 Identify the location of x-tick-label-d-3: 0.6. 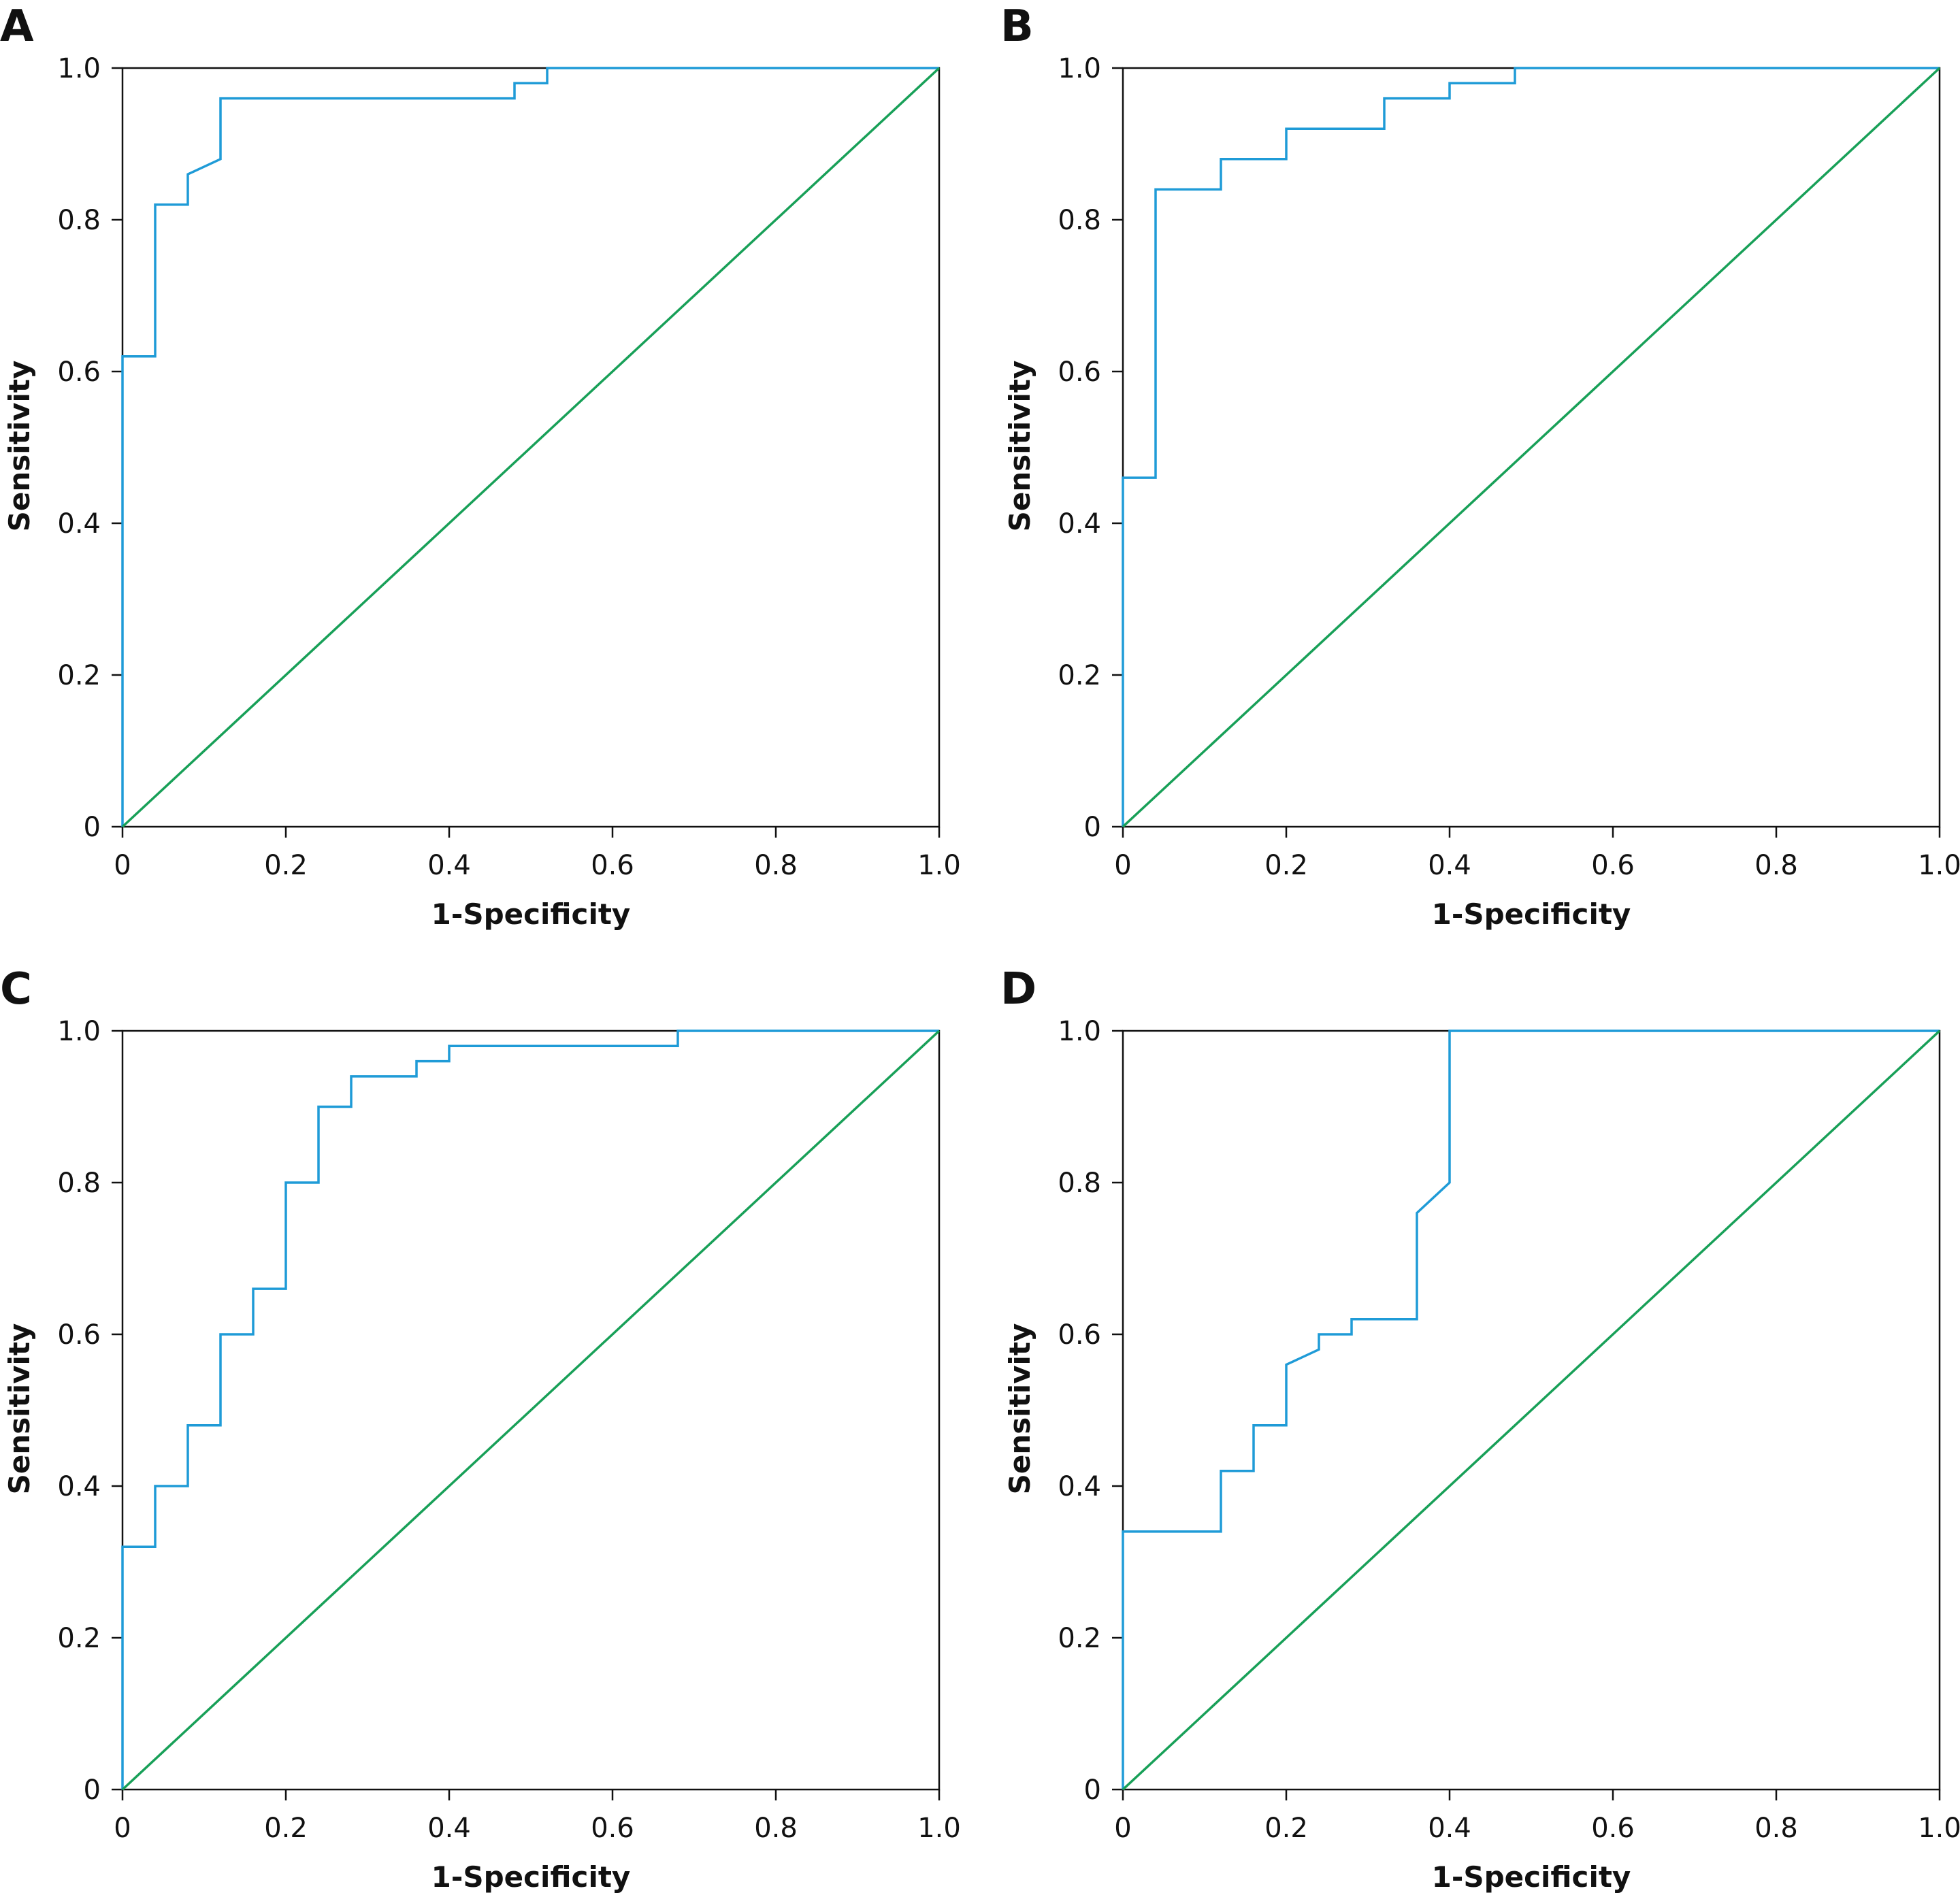
(1613, 1828).